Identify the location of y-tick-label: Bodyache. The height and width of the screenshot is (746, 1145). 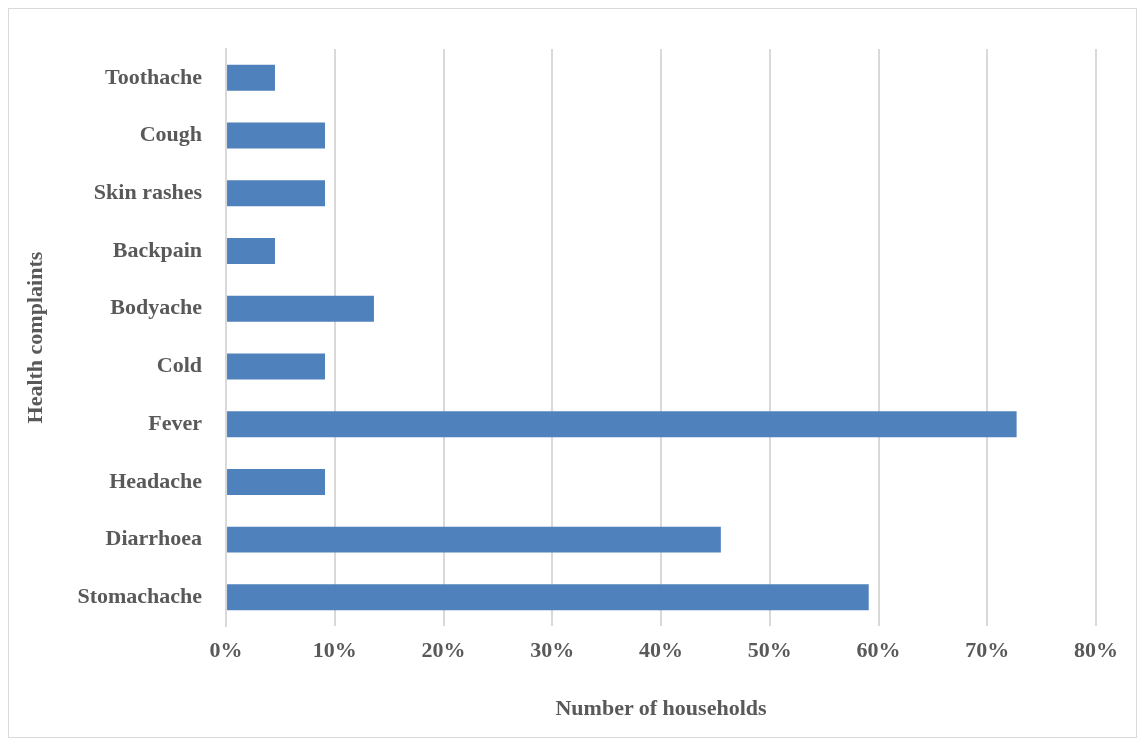
(156, 307).